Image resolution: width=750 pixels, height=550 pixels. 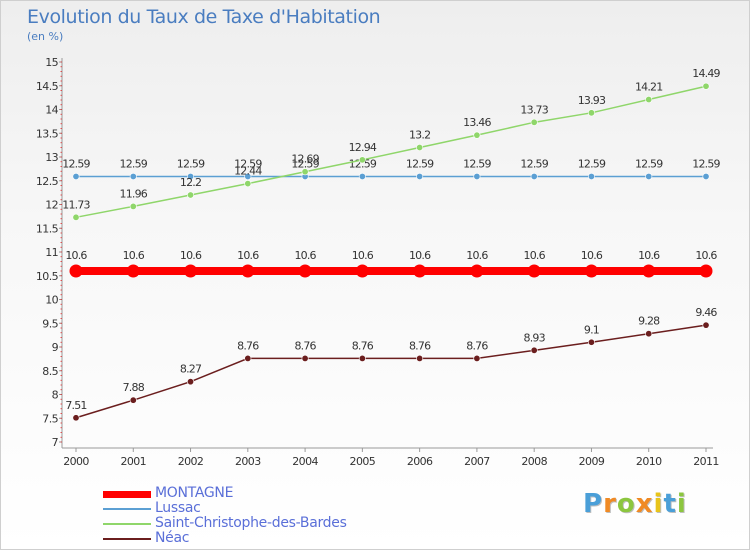 I want to click on y-tick-label: 15, so click(x=51, y=62).